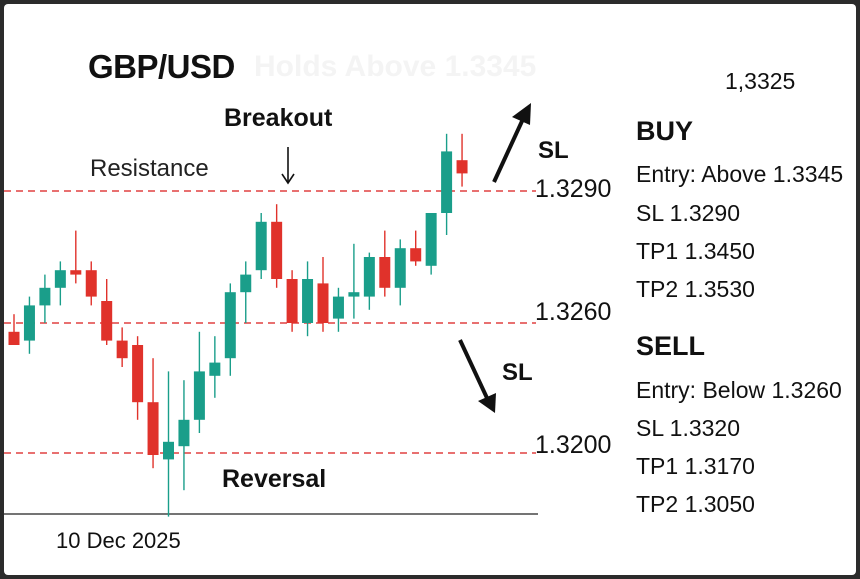 The height and width of the screenshot is (579, 860). Describe the element at coordinates (274, 479) in the screenshot. I see `reversal-label: Reversal` at that location.